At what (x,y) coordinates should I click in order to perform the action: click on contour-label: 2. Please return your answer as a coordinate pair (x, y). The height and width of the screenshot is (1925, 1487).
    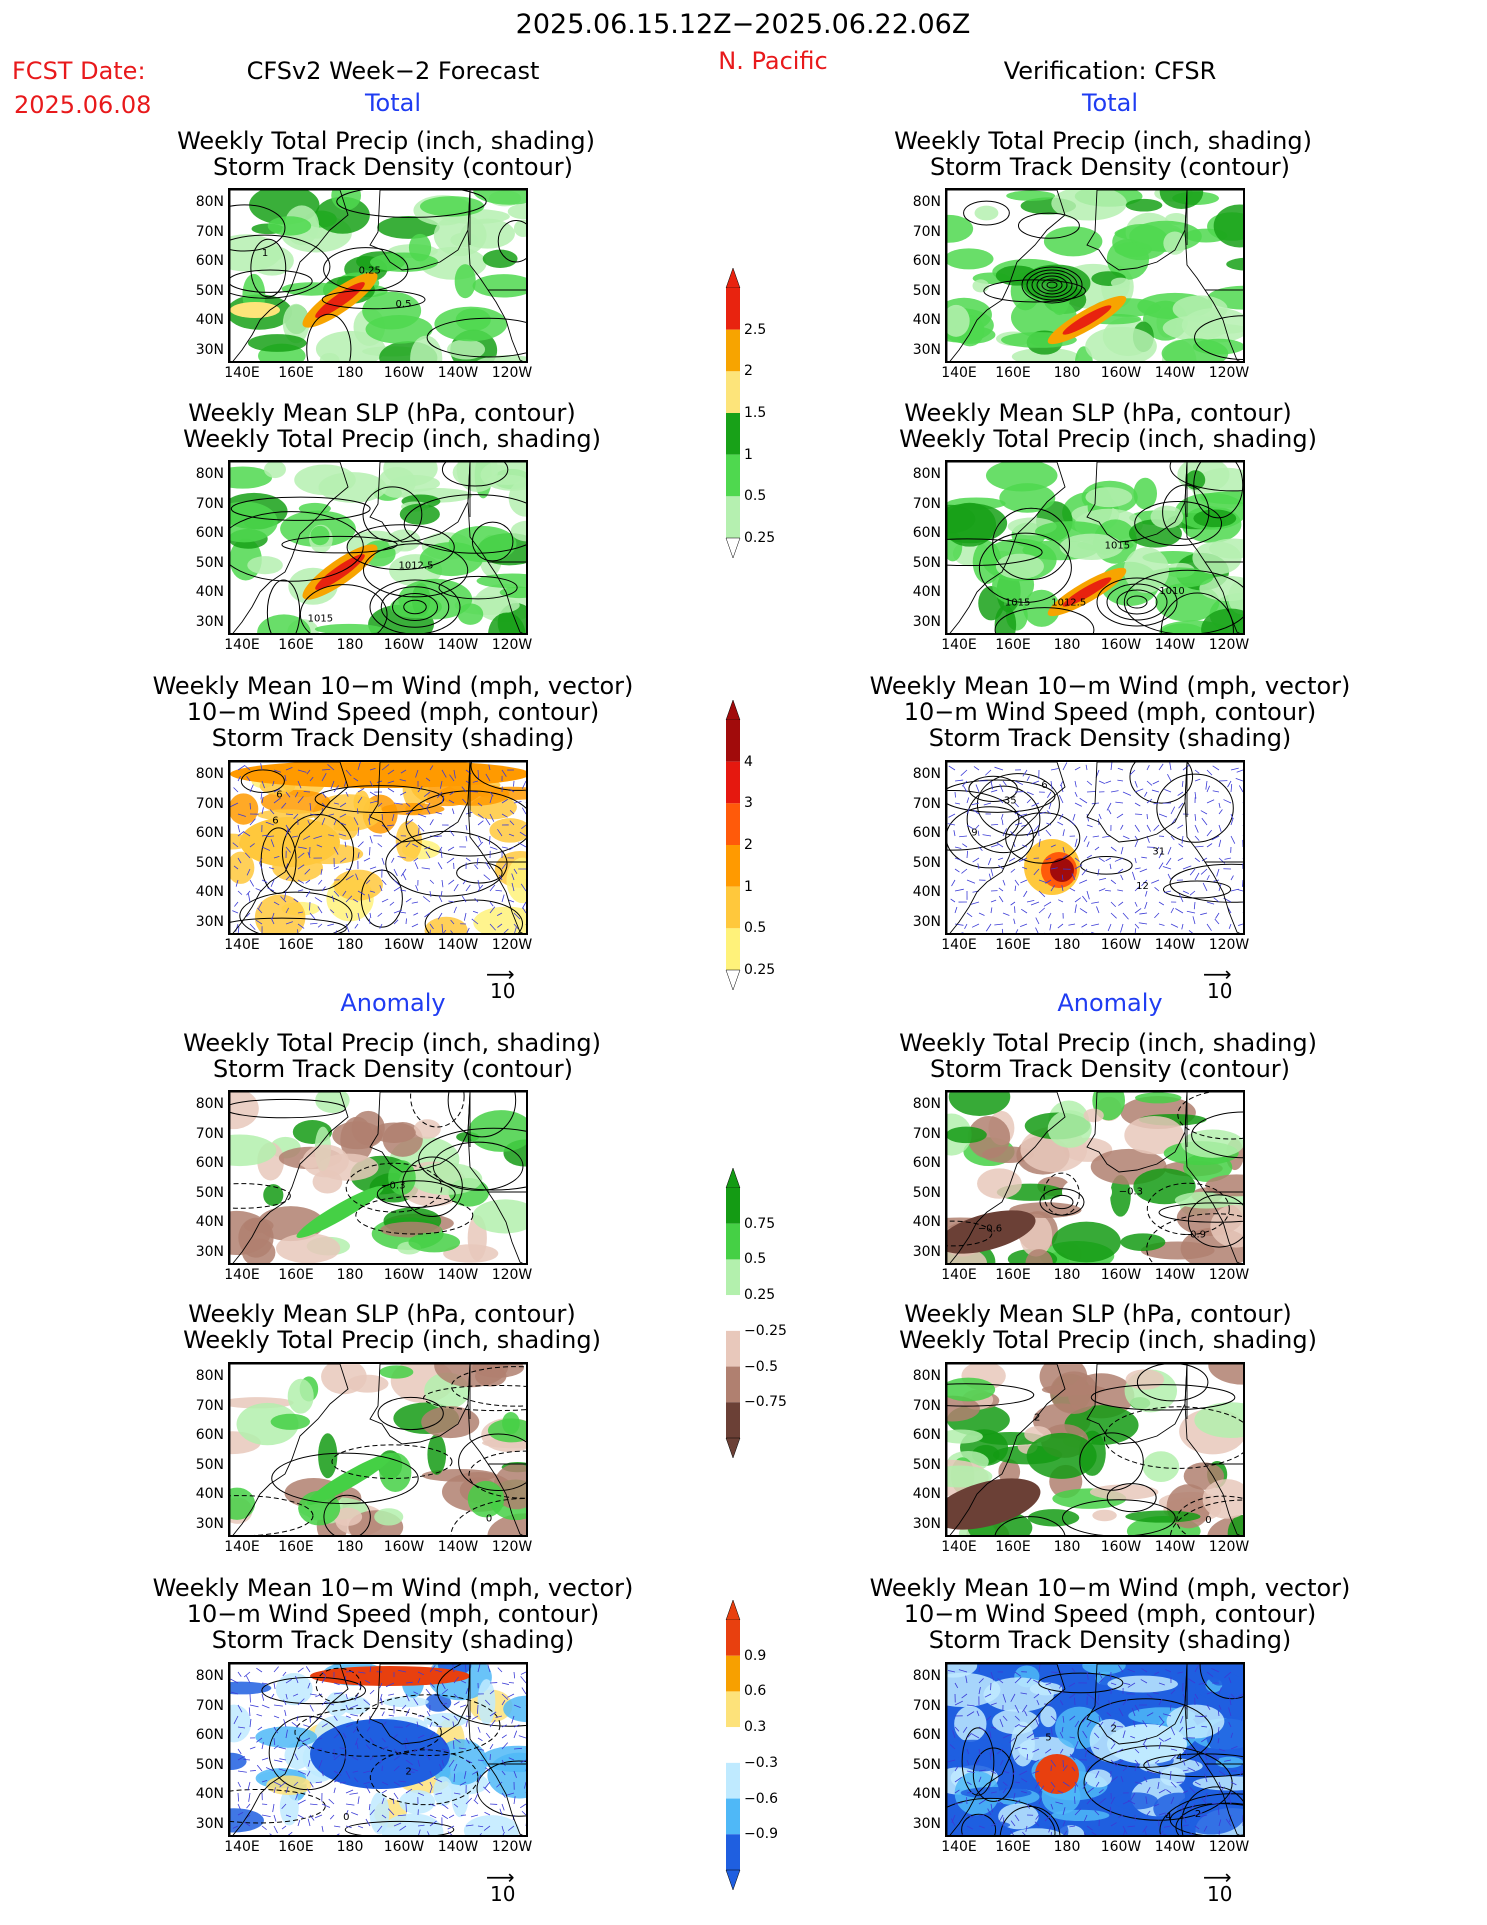
    Looking at the image, I should click on (408, 1772).